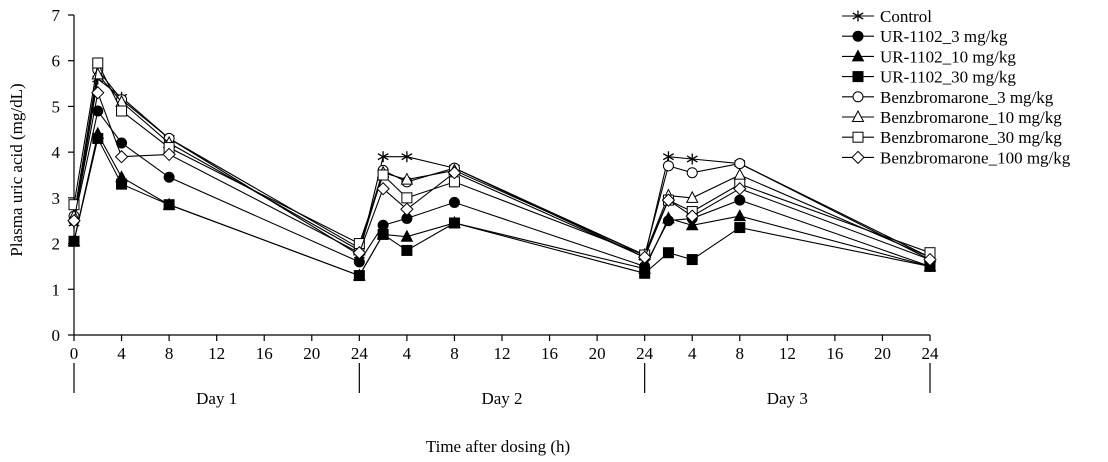 The width and height of the screenshot is (1108, 462). I want to click on legend-label: Benzbromarone_3 mg/kg, so click(967, 97).